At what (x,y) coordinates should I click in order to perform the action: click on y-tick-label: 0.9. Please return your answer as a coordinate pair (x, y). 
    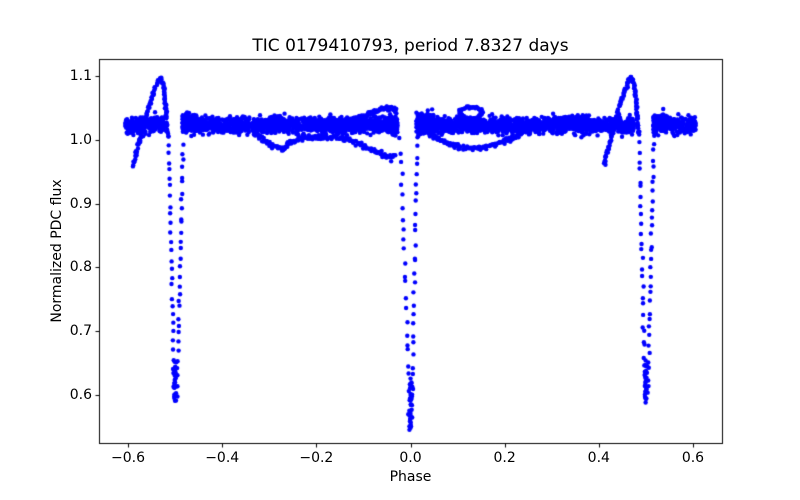
    Looking at the image, I should click on (80, 203).